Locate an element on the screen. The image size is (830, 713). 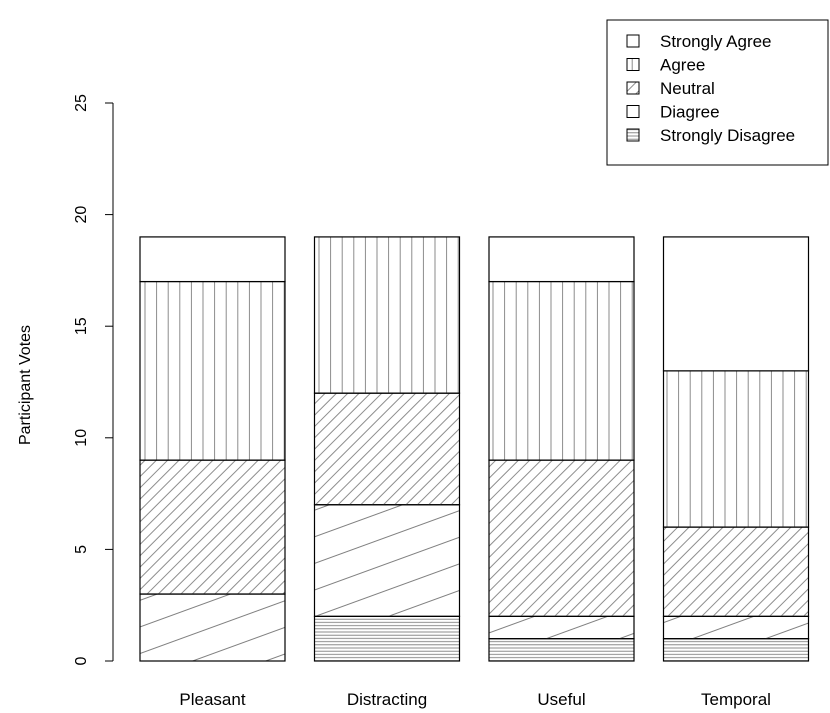
legend-box is located at coordinates (717, 92).